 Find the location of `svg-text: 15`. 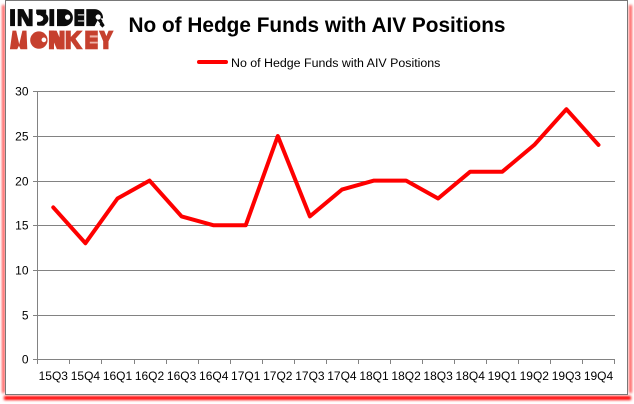

svg-text: 15 is located at coordinates (22, 226).